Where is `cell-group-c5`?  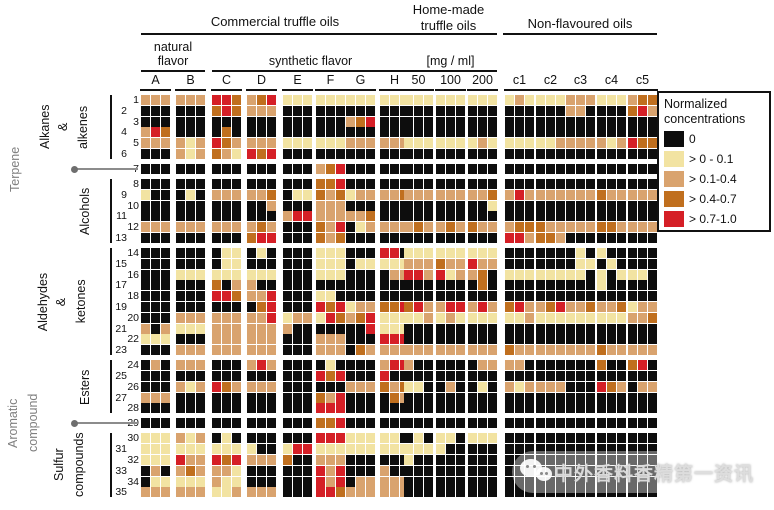 cell-group-c5 is located at coordinates (642, 132).